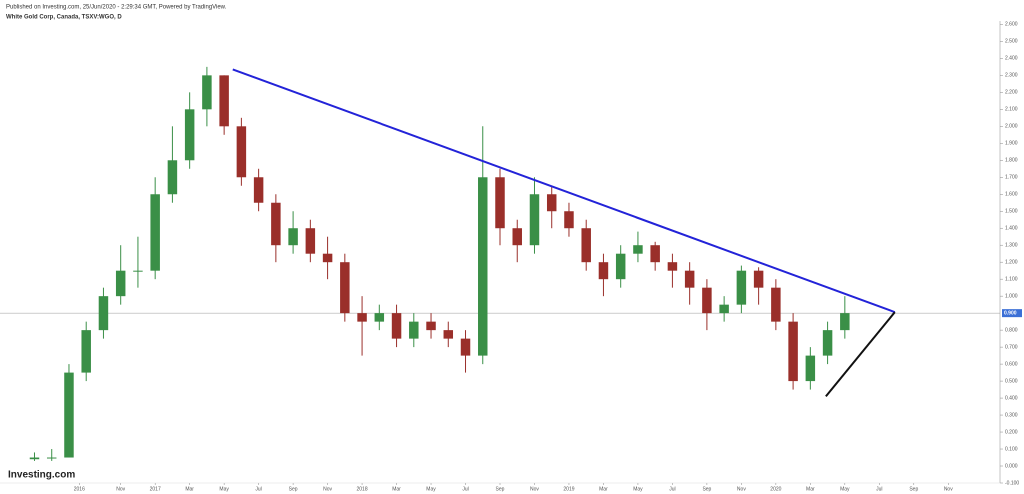 The image size is (1024, 494). I want to click on x-tick-label: 2017, so click(155, 489).